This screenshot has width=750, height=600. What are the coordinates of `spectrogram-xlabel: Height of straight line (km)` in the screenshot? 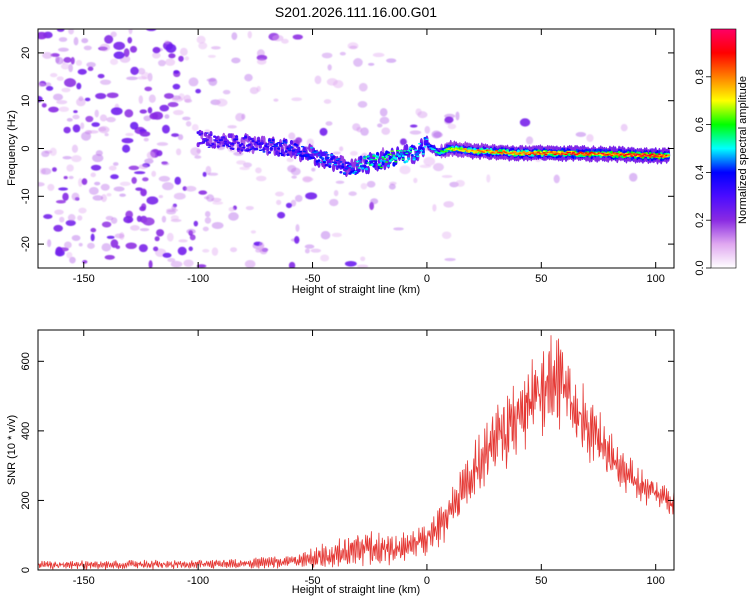 It's located at (356, 290).